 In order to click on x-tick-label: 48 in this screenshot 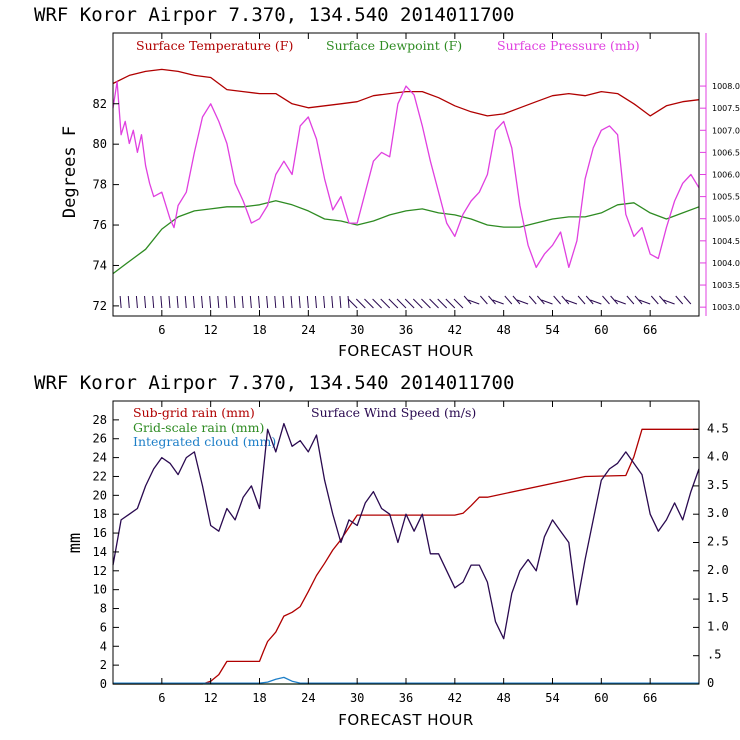, I will do `click(503, 698)`.